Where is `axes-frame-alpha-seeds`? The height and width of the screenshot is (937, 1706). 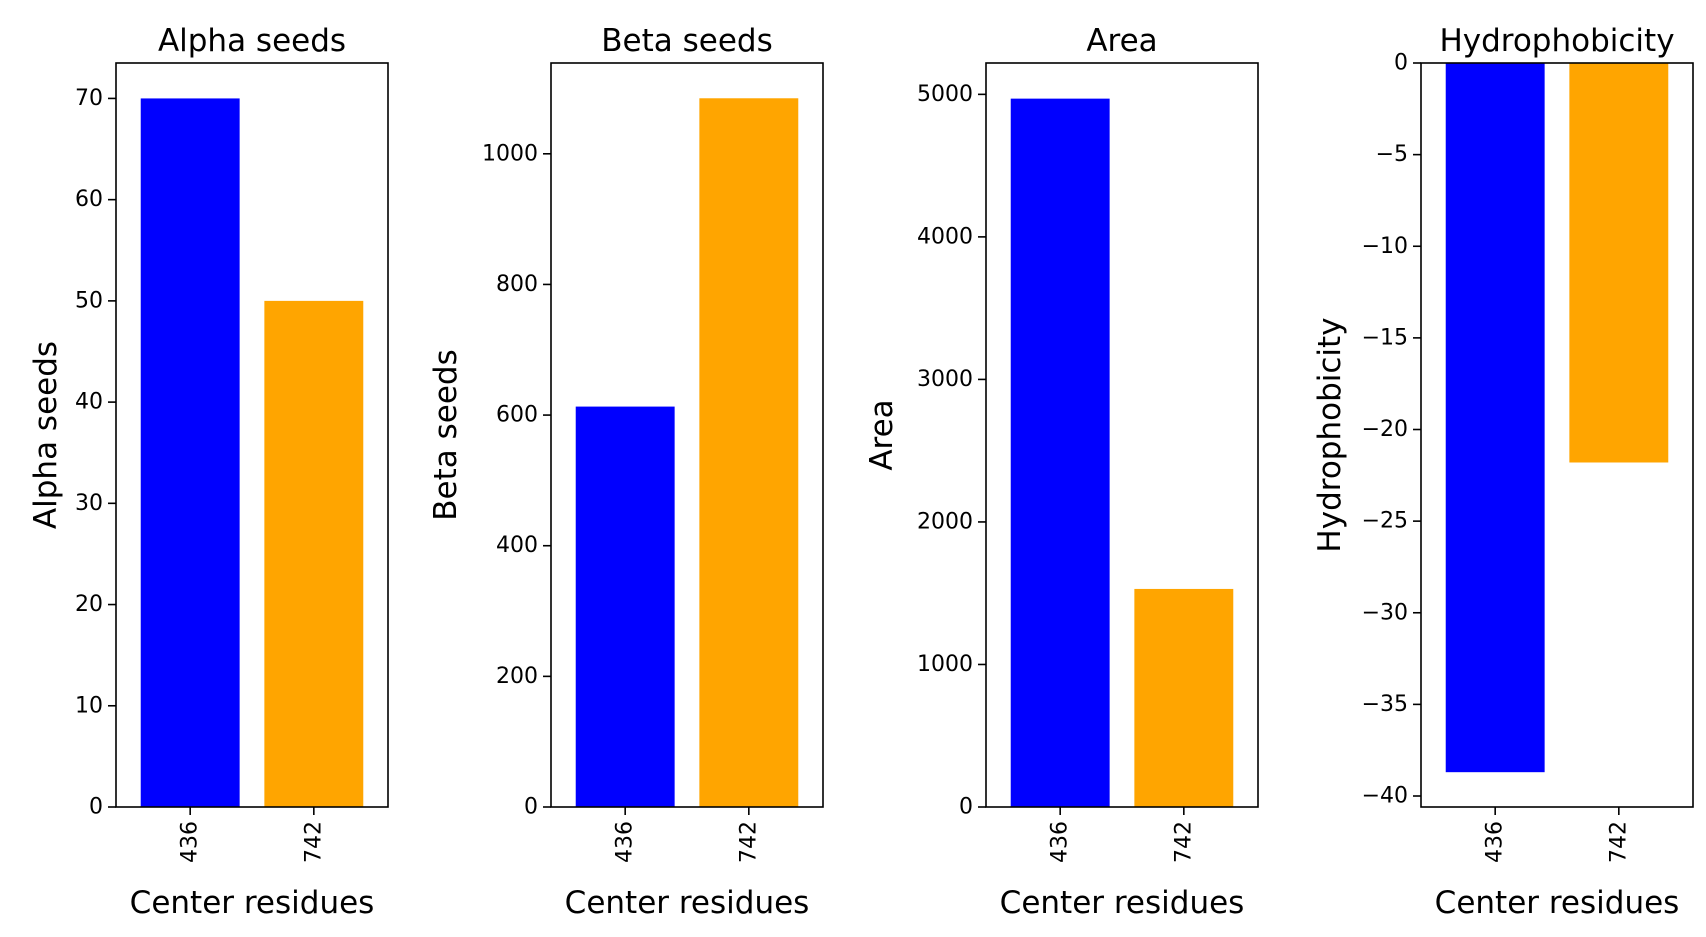 axes-frame-alpha-seeds is located at coordinates (252, 435).